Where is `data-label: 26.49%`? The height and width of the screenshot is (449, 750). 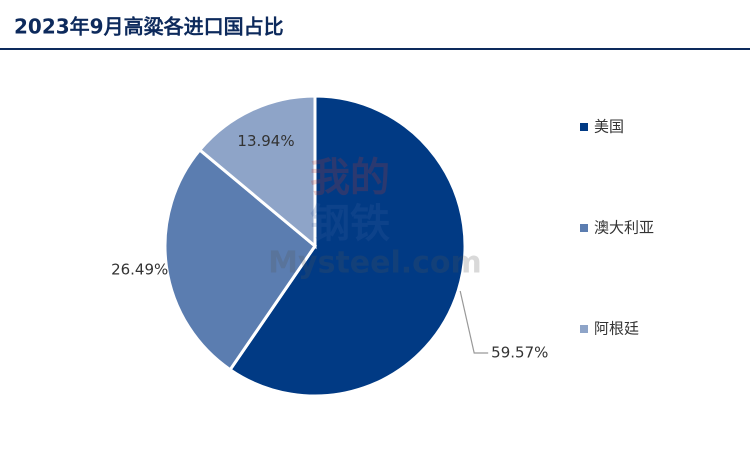
data-label: 26.49% is located at coordinates (139, 270).